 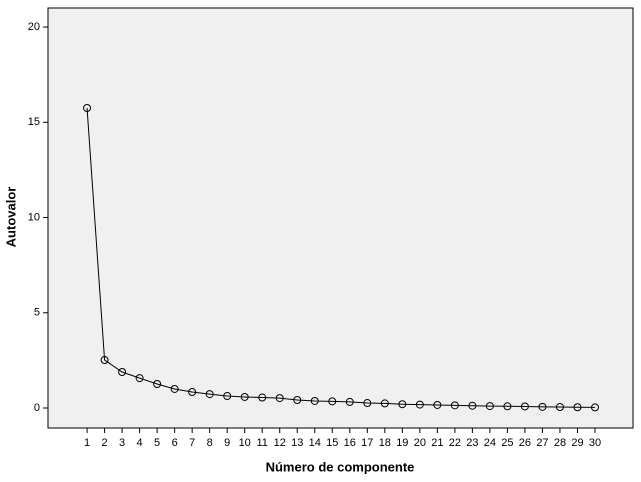 What do you see at coordinates (385, 443) in the screenshot?
I see `x-tick-label: 18` at bounding box center [385, 443].